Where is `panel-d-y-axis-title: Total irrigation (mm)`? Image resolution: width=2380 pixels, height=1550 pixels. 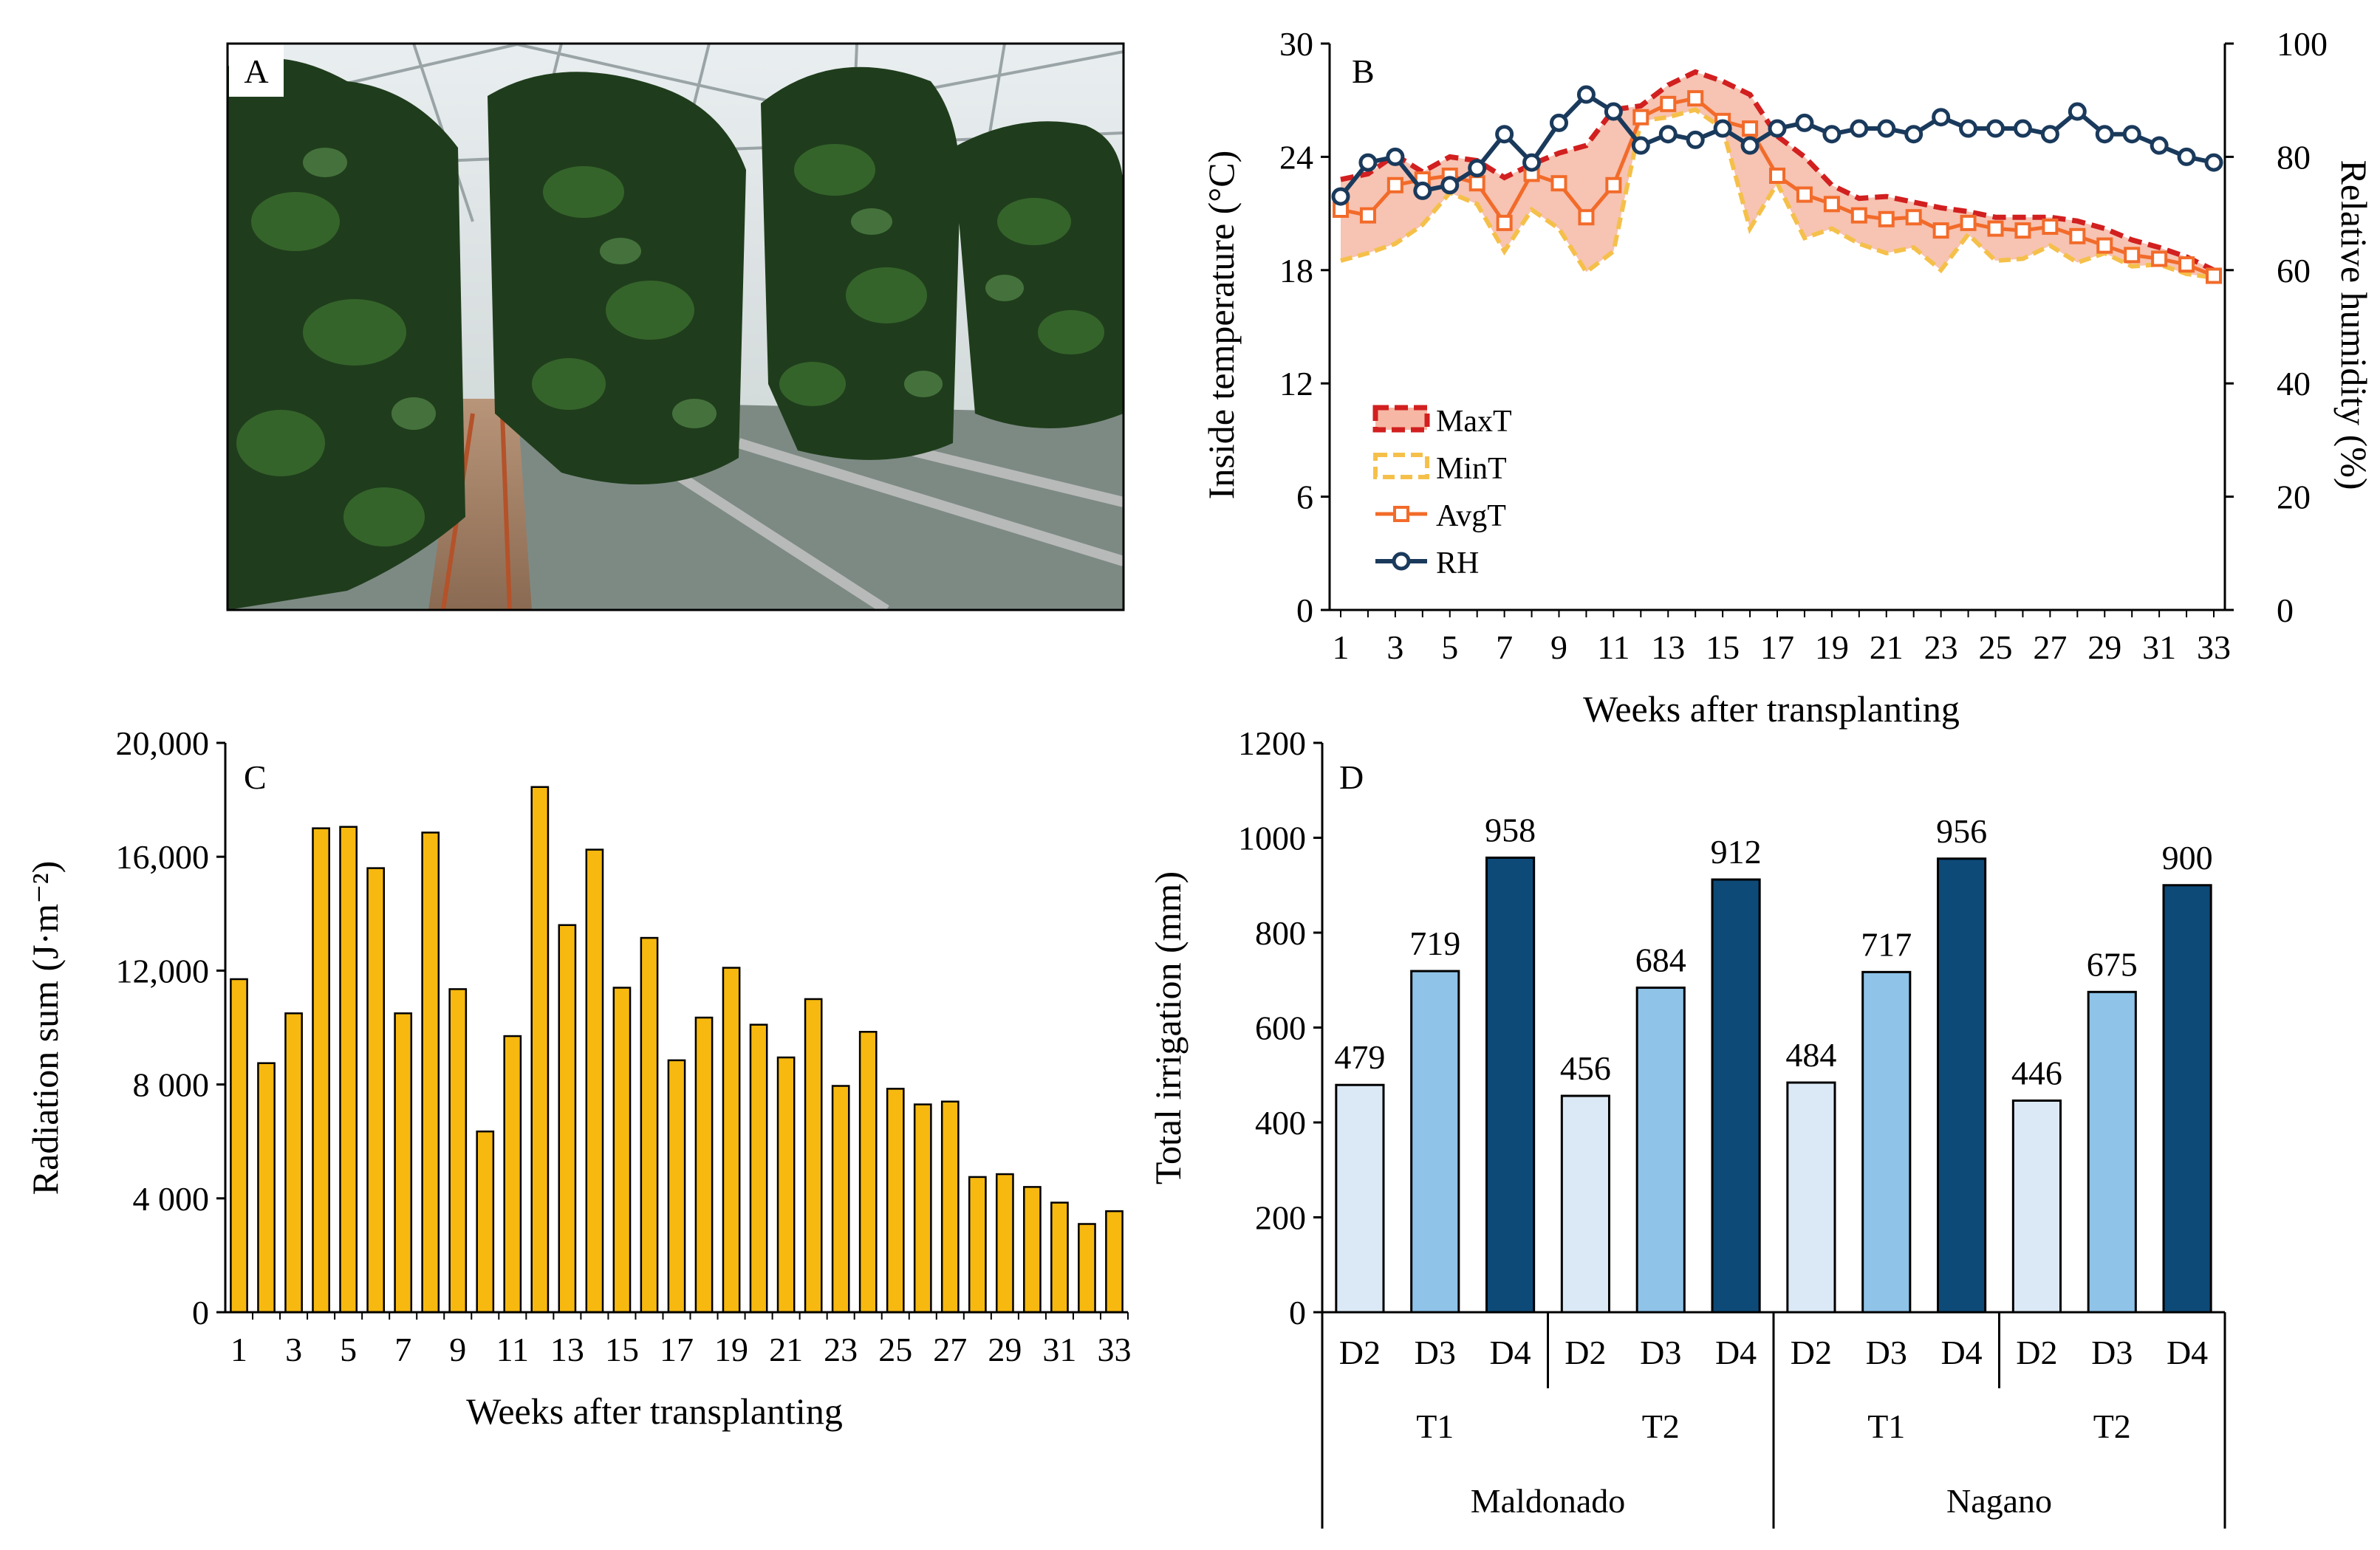 panel-d-y-axis-title: Total irrigation (mm) is located at coordinates (1168, 1028).